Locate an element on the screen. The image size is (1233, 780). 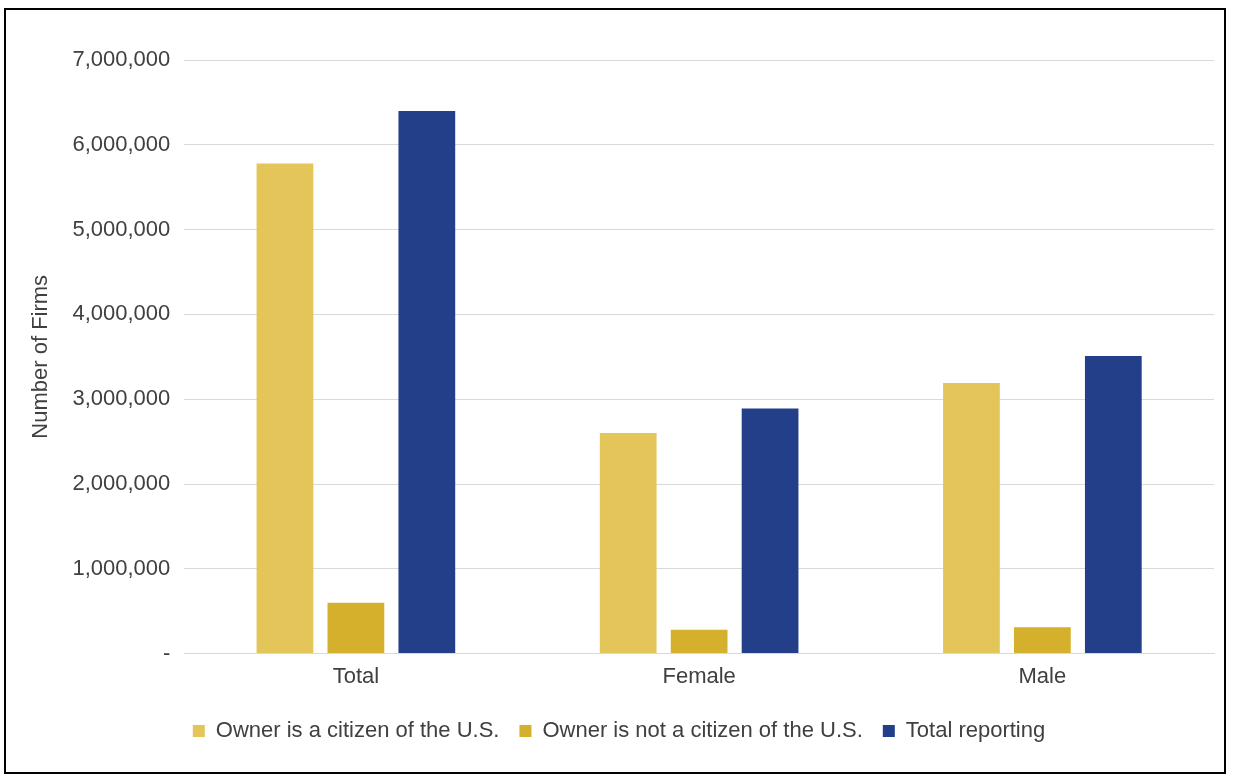
legend-label: Owner is a citizen of the U.S. is located at coordinates (357, 730).